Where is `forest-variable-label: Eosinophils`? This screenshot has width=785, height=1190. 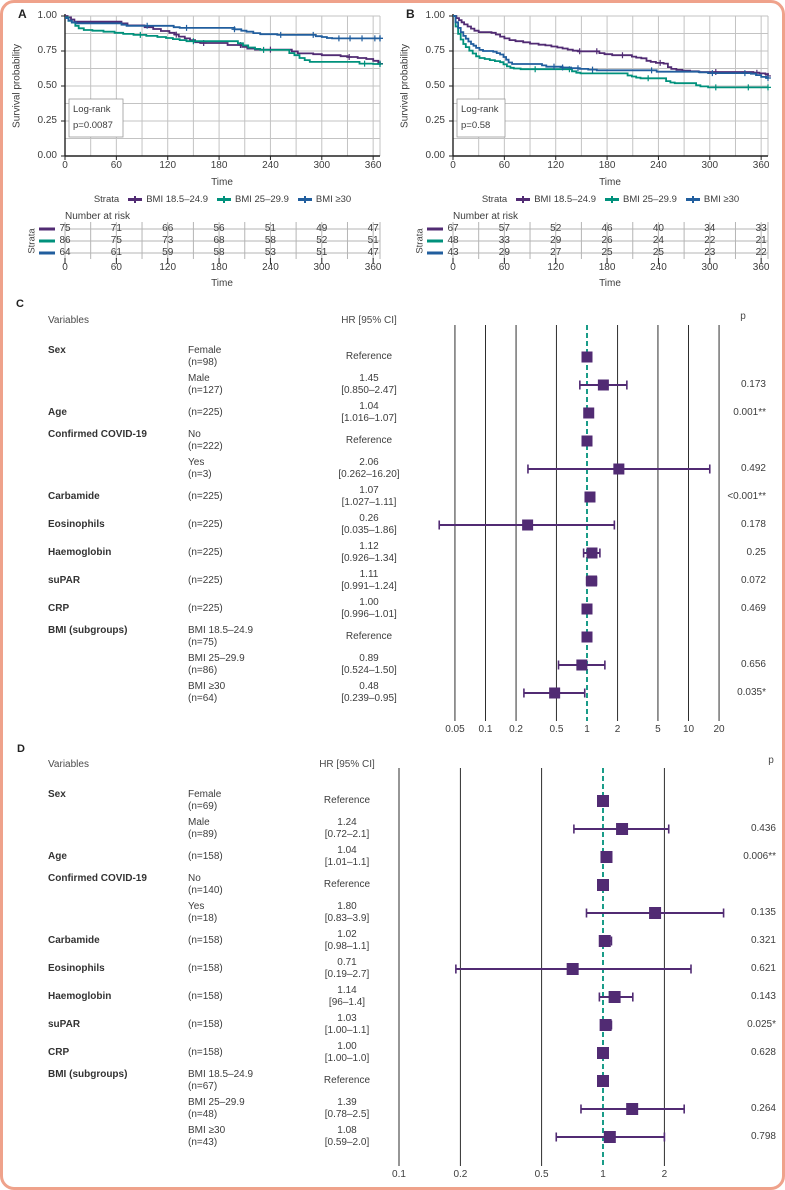 forest-variable-label: Eosinophils is located at coordinates (76, 968).